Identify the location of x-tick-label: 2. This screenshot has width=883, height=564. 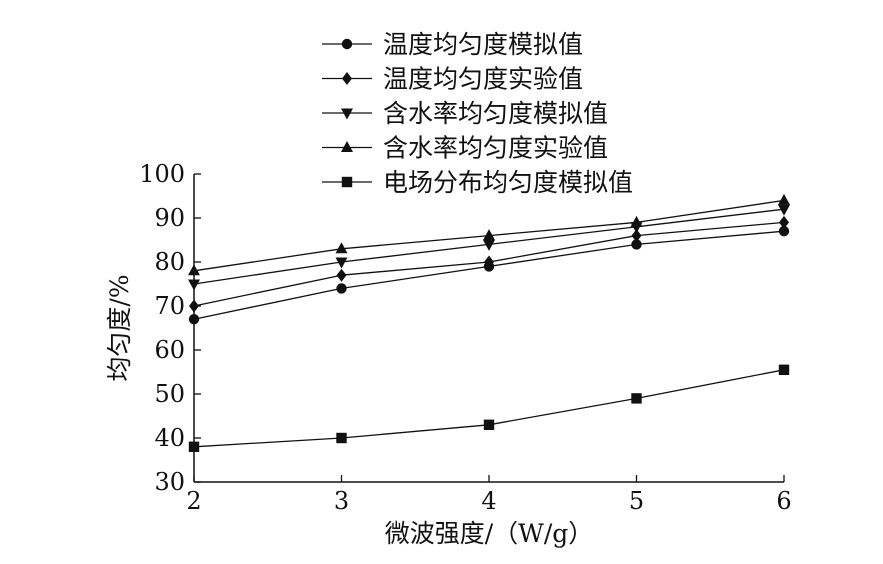
(193, 501).